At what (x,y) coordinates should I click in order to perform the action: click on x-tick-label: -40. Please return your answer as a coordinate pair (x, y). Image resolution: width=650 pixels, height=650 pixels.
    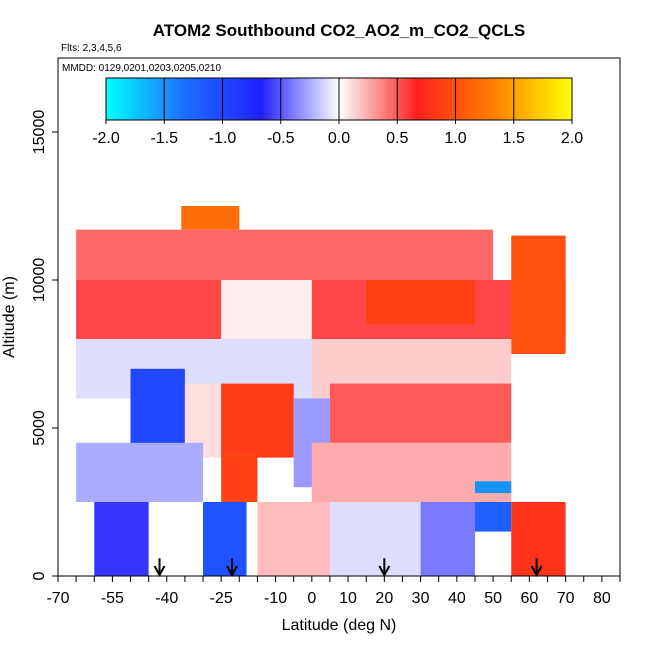
    Looking at the image, I should click on (166, 598).